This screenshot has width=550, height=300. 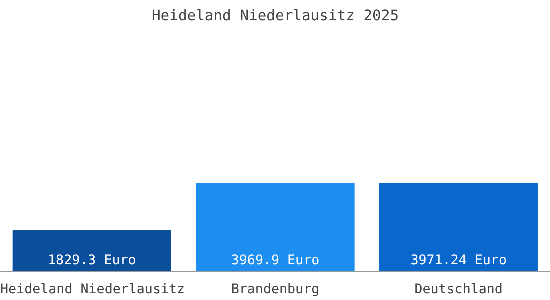 I want to click on chart-title: Heideland Niederlausitz 2025, so click(x=276, y=16).